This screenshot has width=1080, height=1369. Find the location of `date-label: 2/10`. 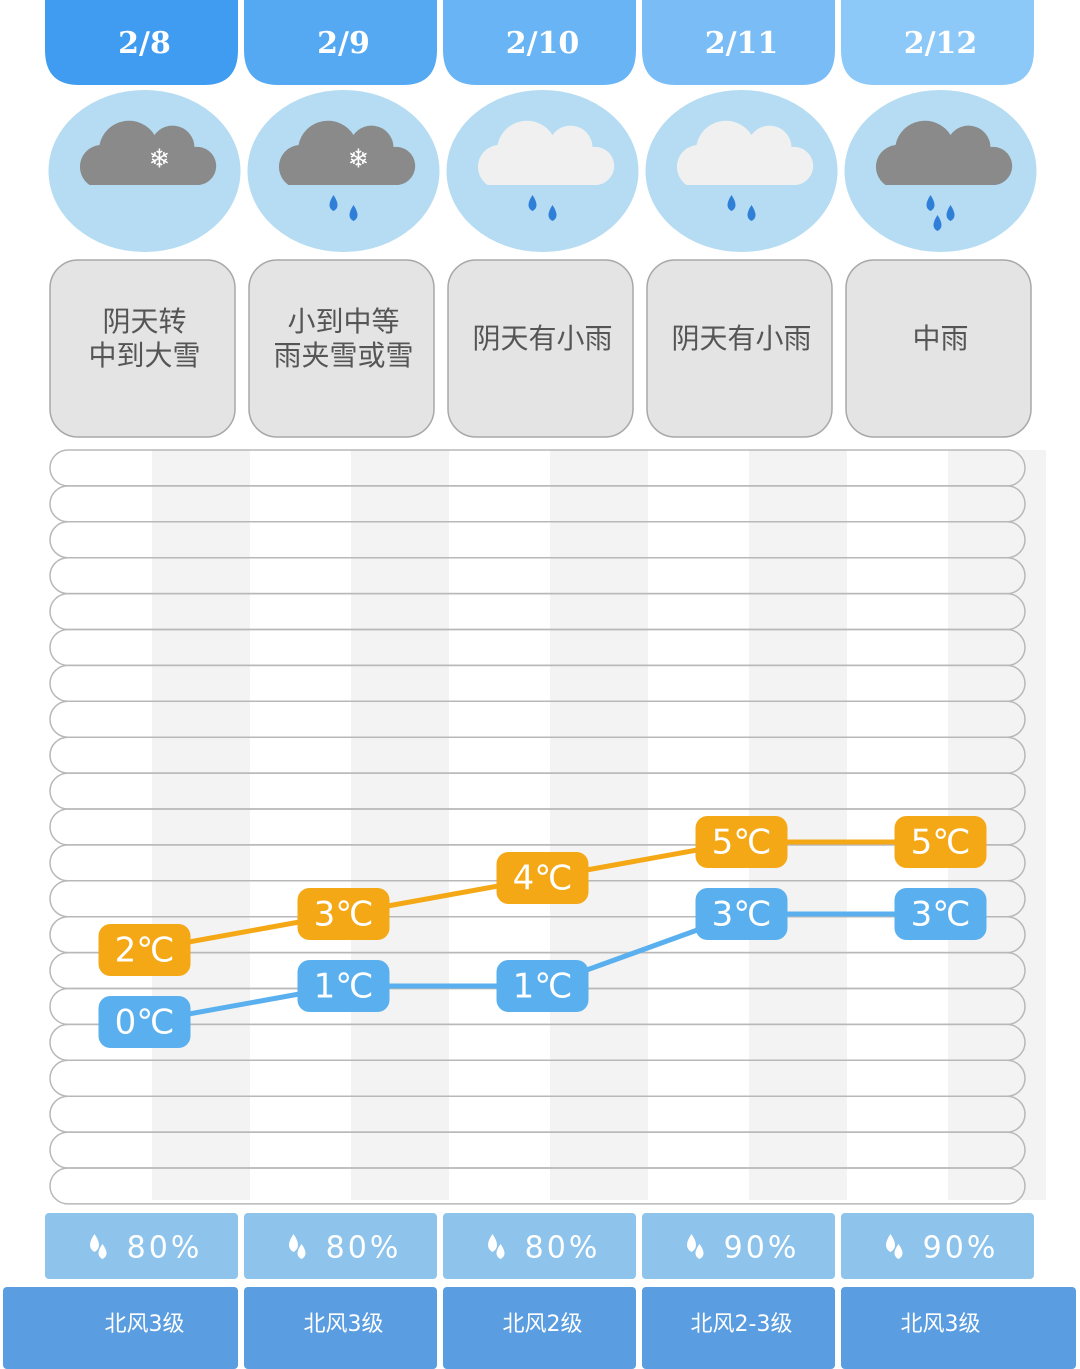

date-label: 2/10 is located at coordinates (543, 43).